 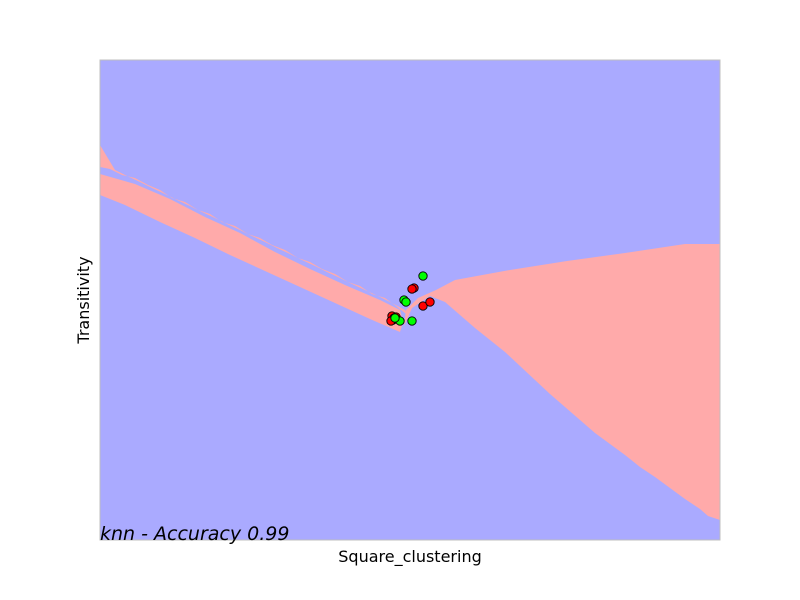 What do you see at coordinates (409, 557) in the screenshot?
I see `x-axis-label: Square_clustering` at bounding box center [409, 557].